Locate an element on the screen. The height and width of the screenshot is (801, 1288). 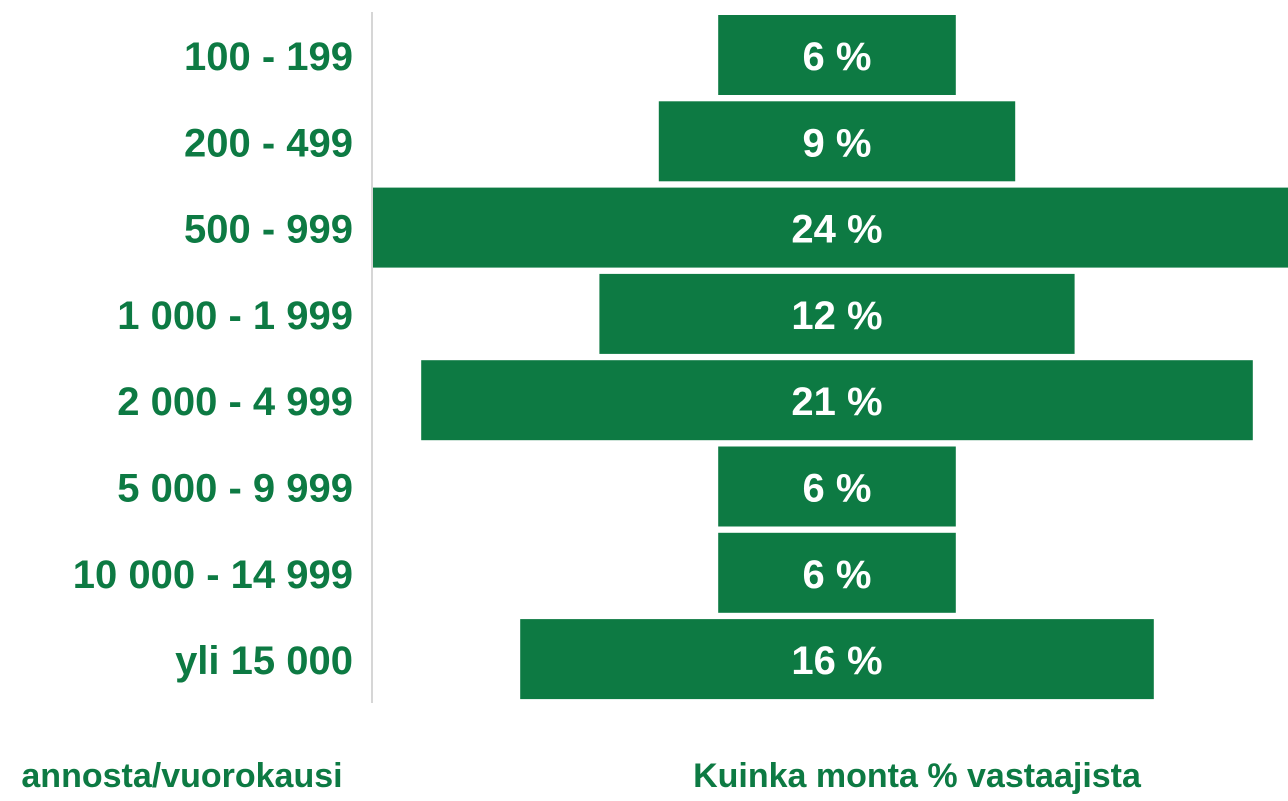
category-label: 2 000 - 4 999 is located at coordinates (235, 402).